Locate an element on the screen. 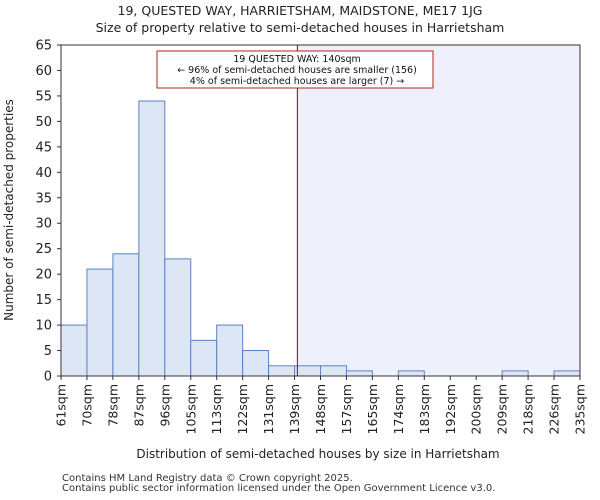 This screenshot has width=600, height=500. x-tick-label: 157sqm is located at coordinates (346, 409).